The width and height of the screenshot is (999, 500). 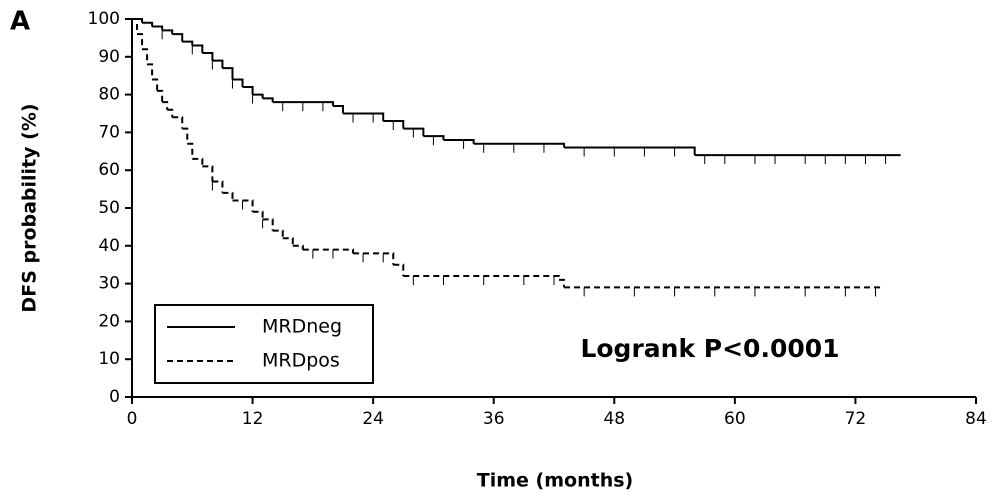 I want to click on y-tick-label: 60, so click(x=109, y=170).